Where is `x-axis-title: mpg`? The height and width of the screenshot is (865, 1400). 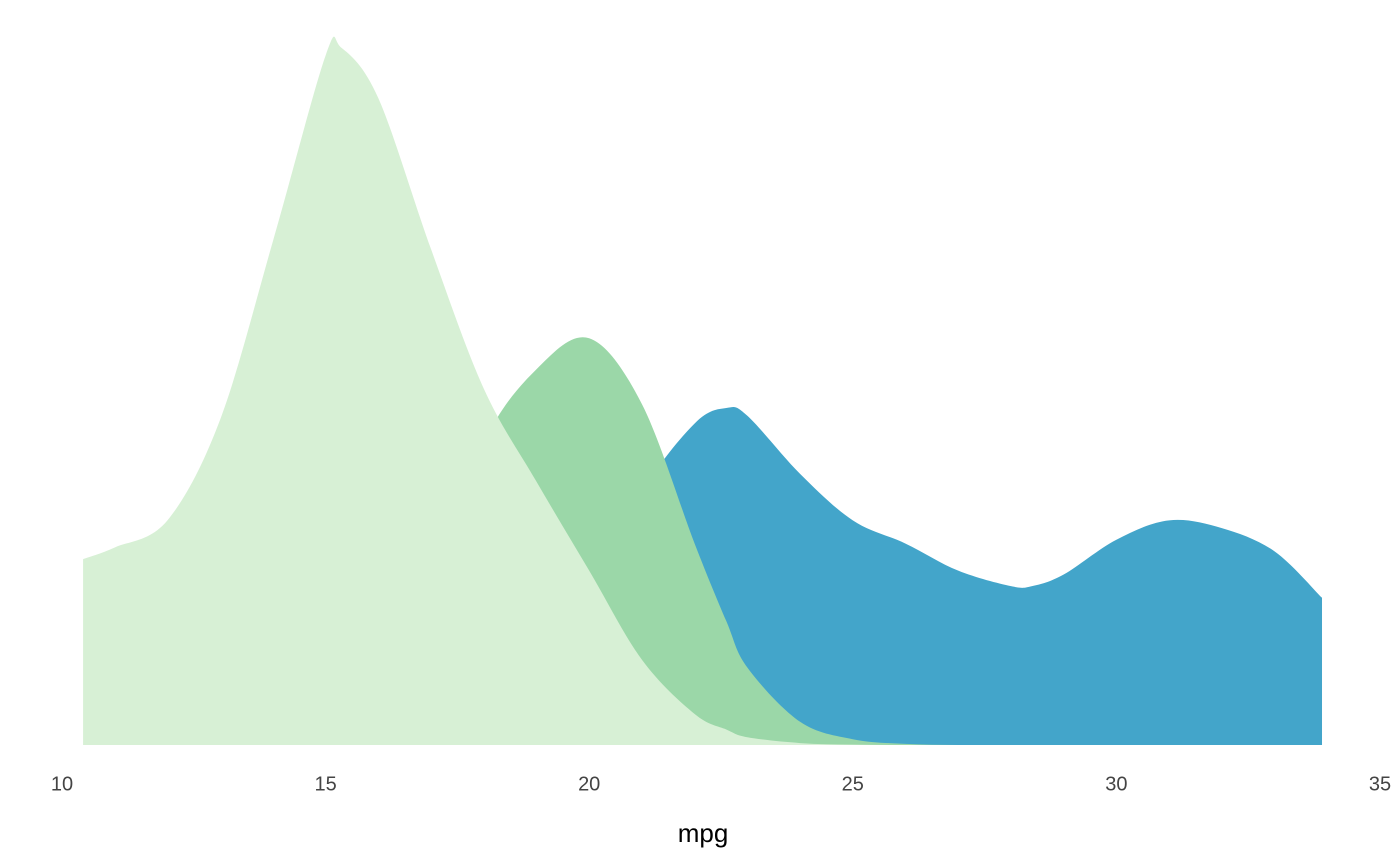 x-axis-title: mpg is located at coordinates (703, 833).